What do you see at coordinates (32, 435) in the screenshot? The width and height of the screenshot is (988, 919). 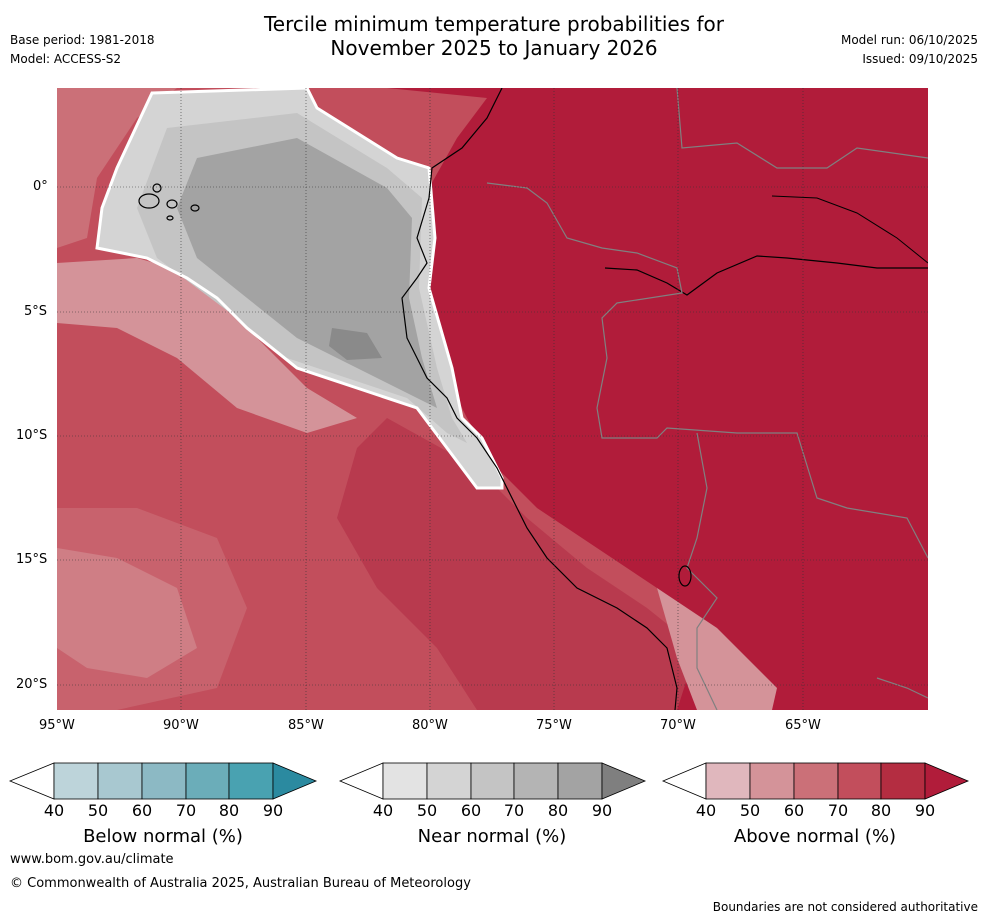 I see `lat-label-10s: 10°S` at bounding box center [32, 435].